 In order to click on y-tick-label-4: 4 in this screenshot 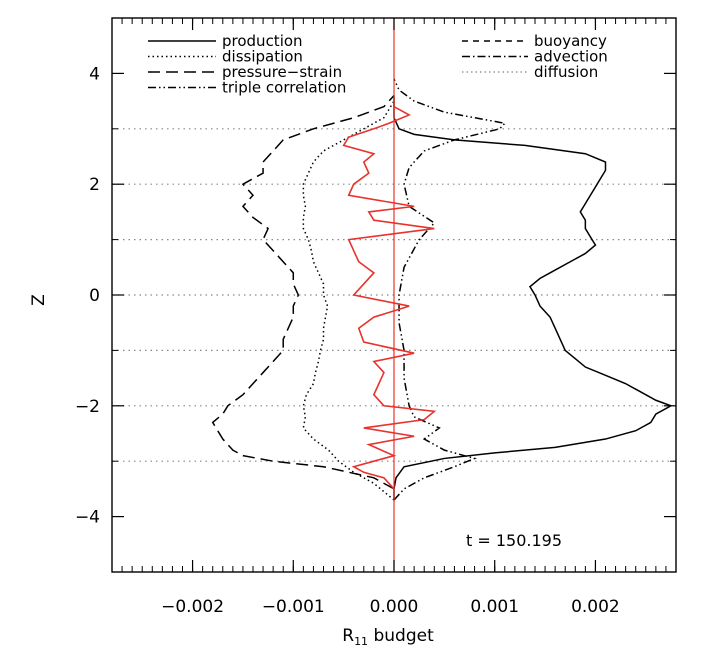, I will do `click(94, 74)`.